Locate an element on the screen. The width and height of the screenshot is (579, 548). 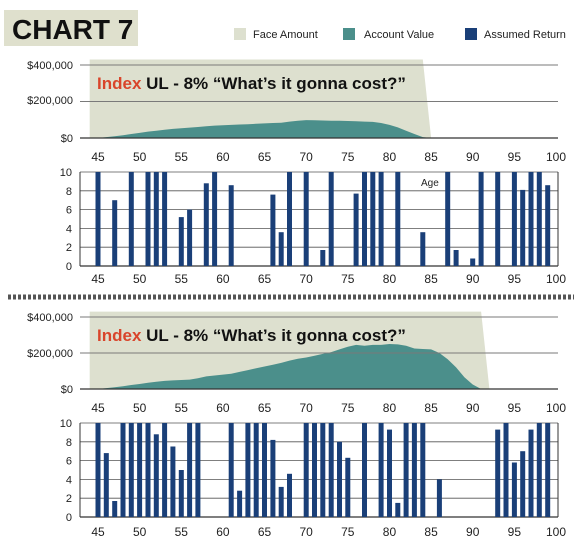
x-ticks-2-bottom: 45 50 55 60 65 70 75 80 85 90 95 100 is located at coordinates (328, 532).